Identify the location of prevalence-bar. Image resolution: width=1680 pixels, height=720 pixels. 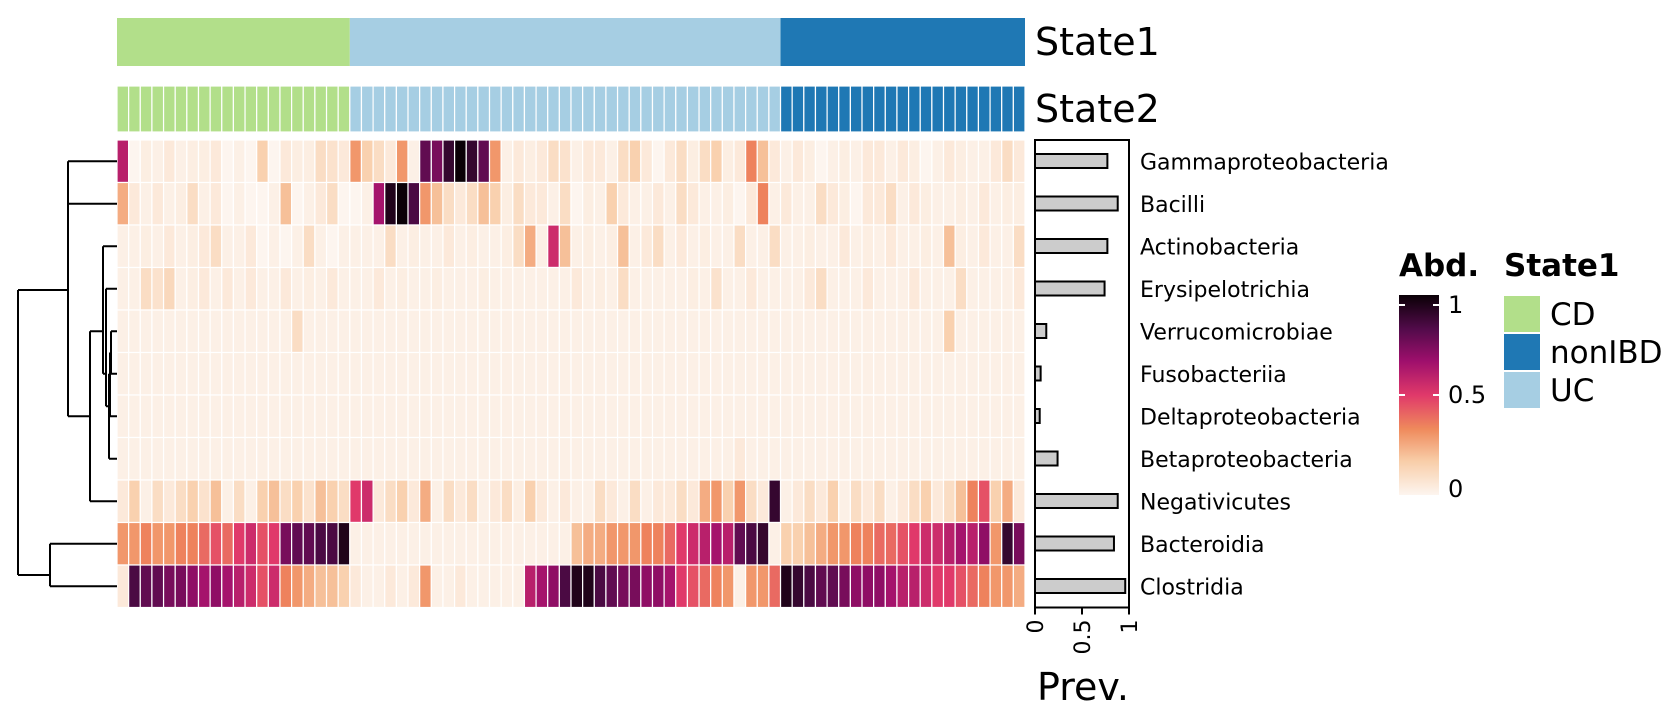
(1046, 458).